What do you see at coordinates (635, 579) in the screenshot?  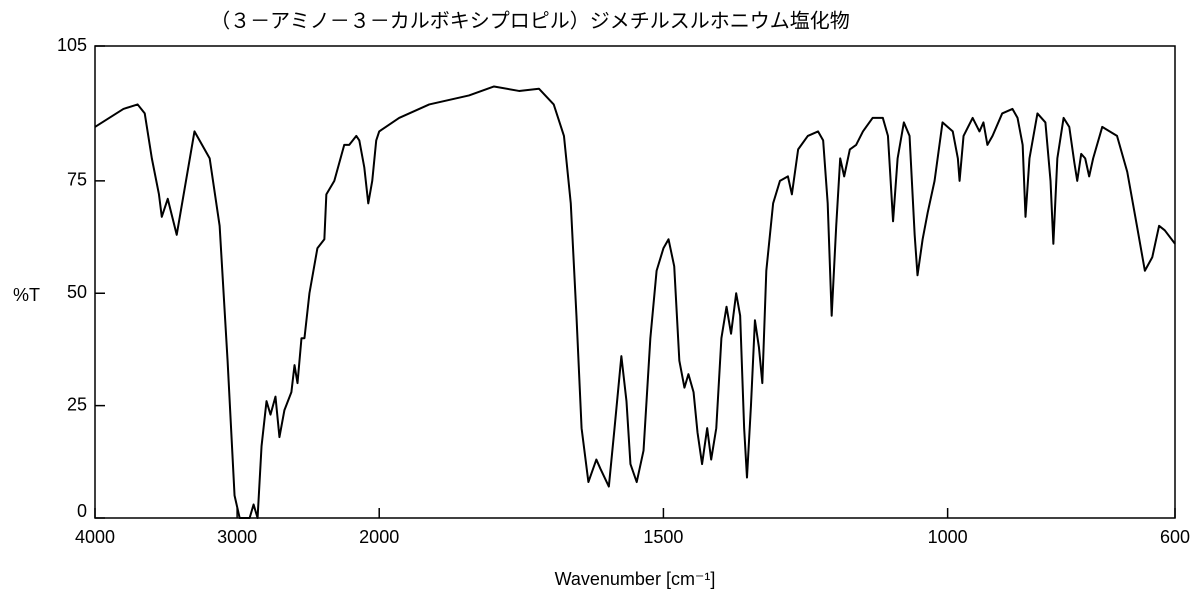 I see `x-axis-label: Wavenumber [cm⁻¹]` at bounding box center [635, 579].